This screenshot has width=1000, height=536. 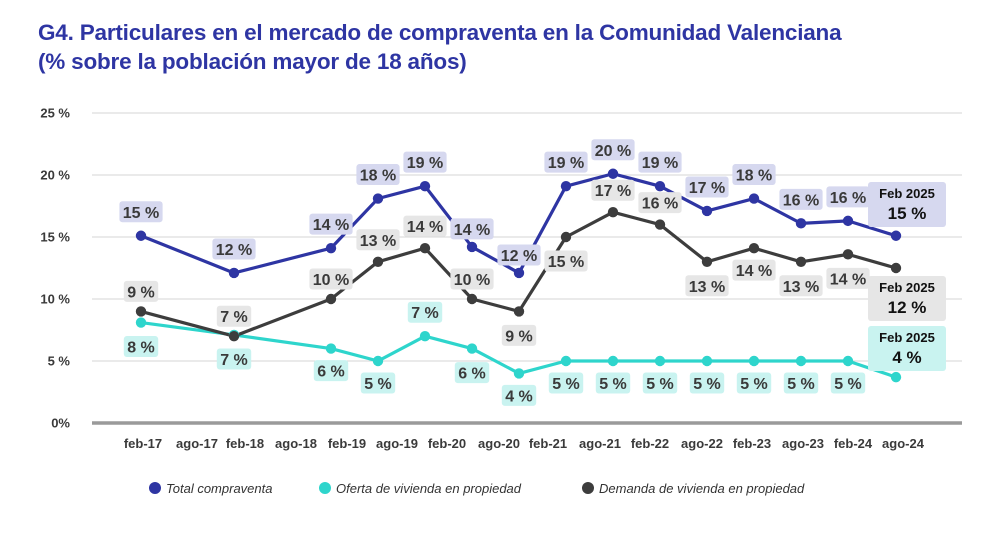 I want to click on x-tick-label: feb-22, so click(x=650, y=443).